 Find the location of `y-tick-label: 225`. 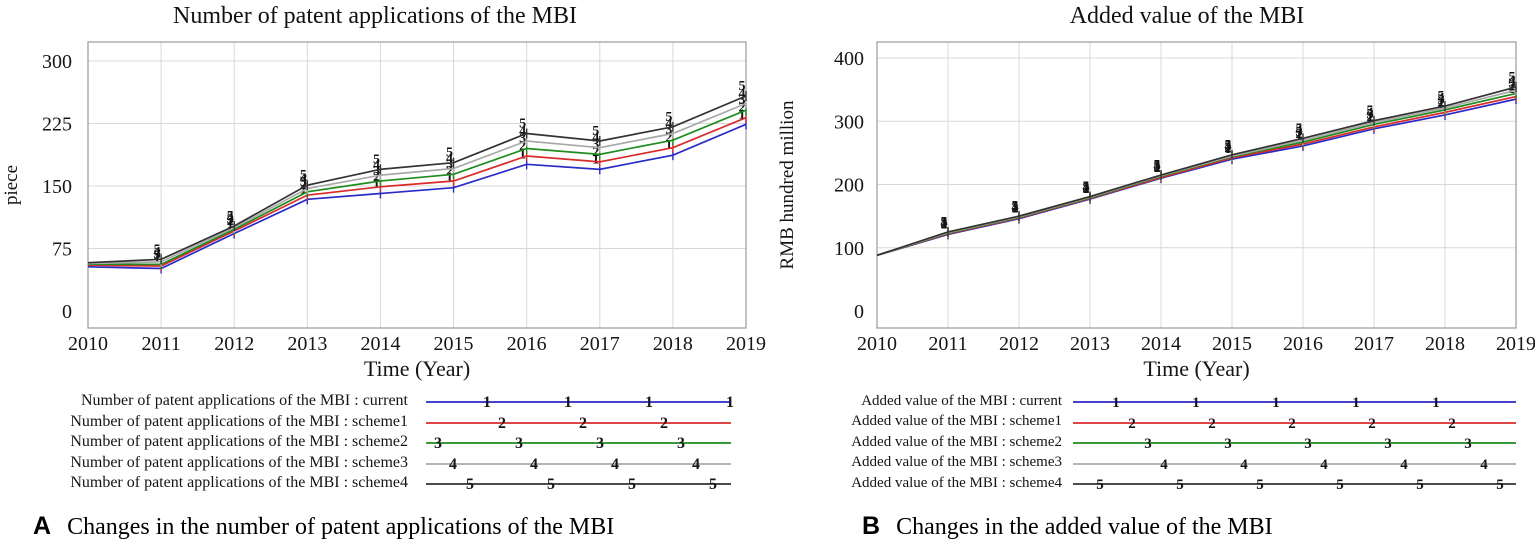

y-tick-label: 225 is located at coordinates (57, 125).